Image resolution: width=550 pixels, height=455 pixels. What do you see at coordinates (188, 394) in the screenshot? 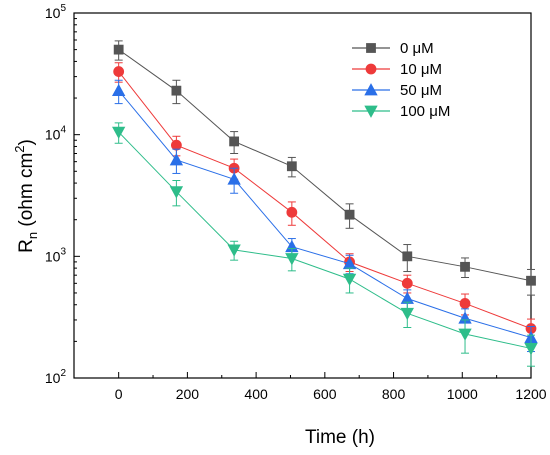
I see `x-tick-label: 200` at bounding box center [188, 394].